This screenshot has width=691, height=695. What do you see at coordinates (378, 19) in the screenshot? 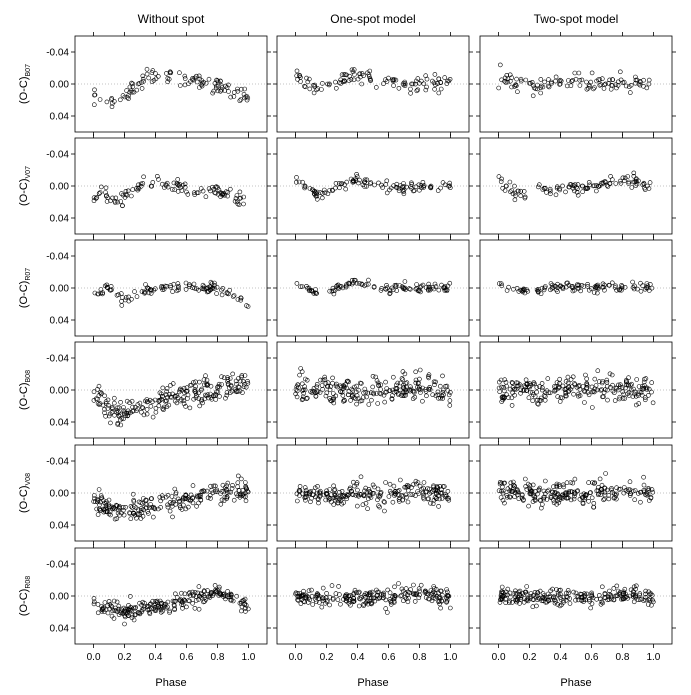
I see `column-titles: Without spot One-spot model Two-spot model` at bounding box center [378, 19].